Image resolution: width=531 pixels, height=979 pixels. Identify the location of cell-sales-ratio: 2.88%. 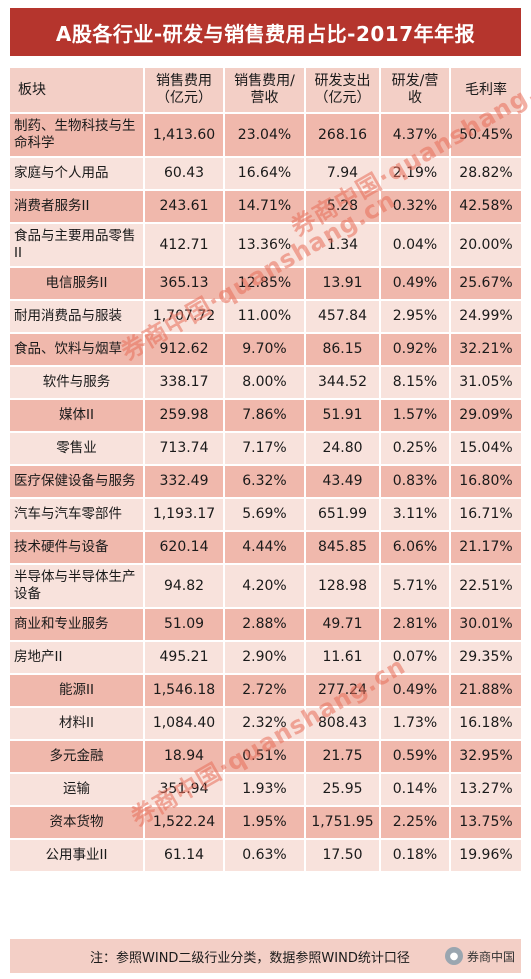
(263, 624).